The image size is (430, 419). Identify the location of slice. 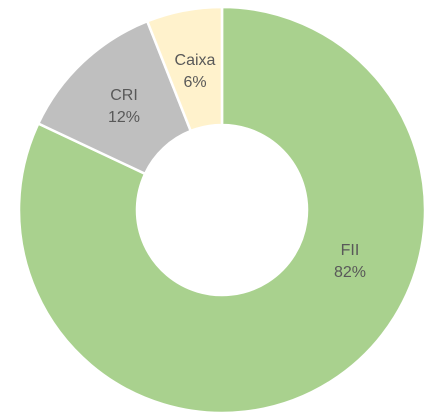
(184, 69).